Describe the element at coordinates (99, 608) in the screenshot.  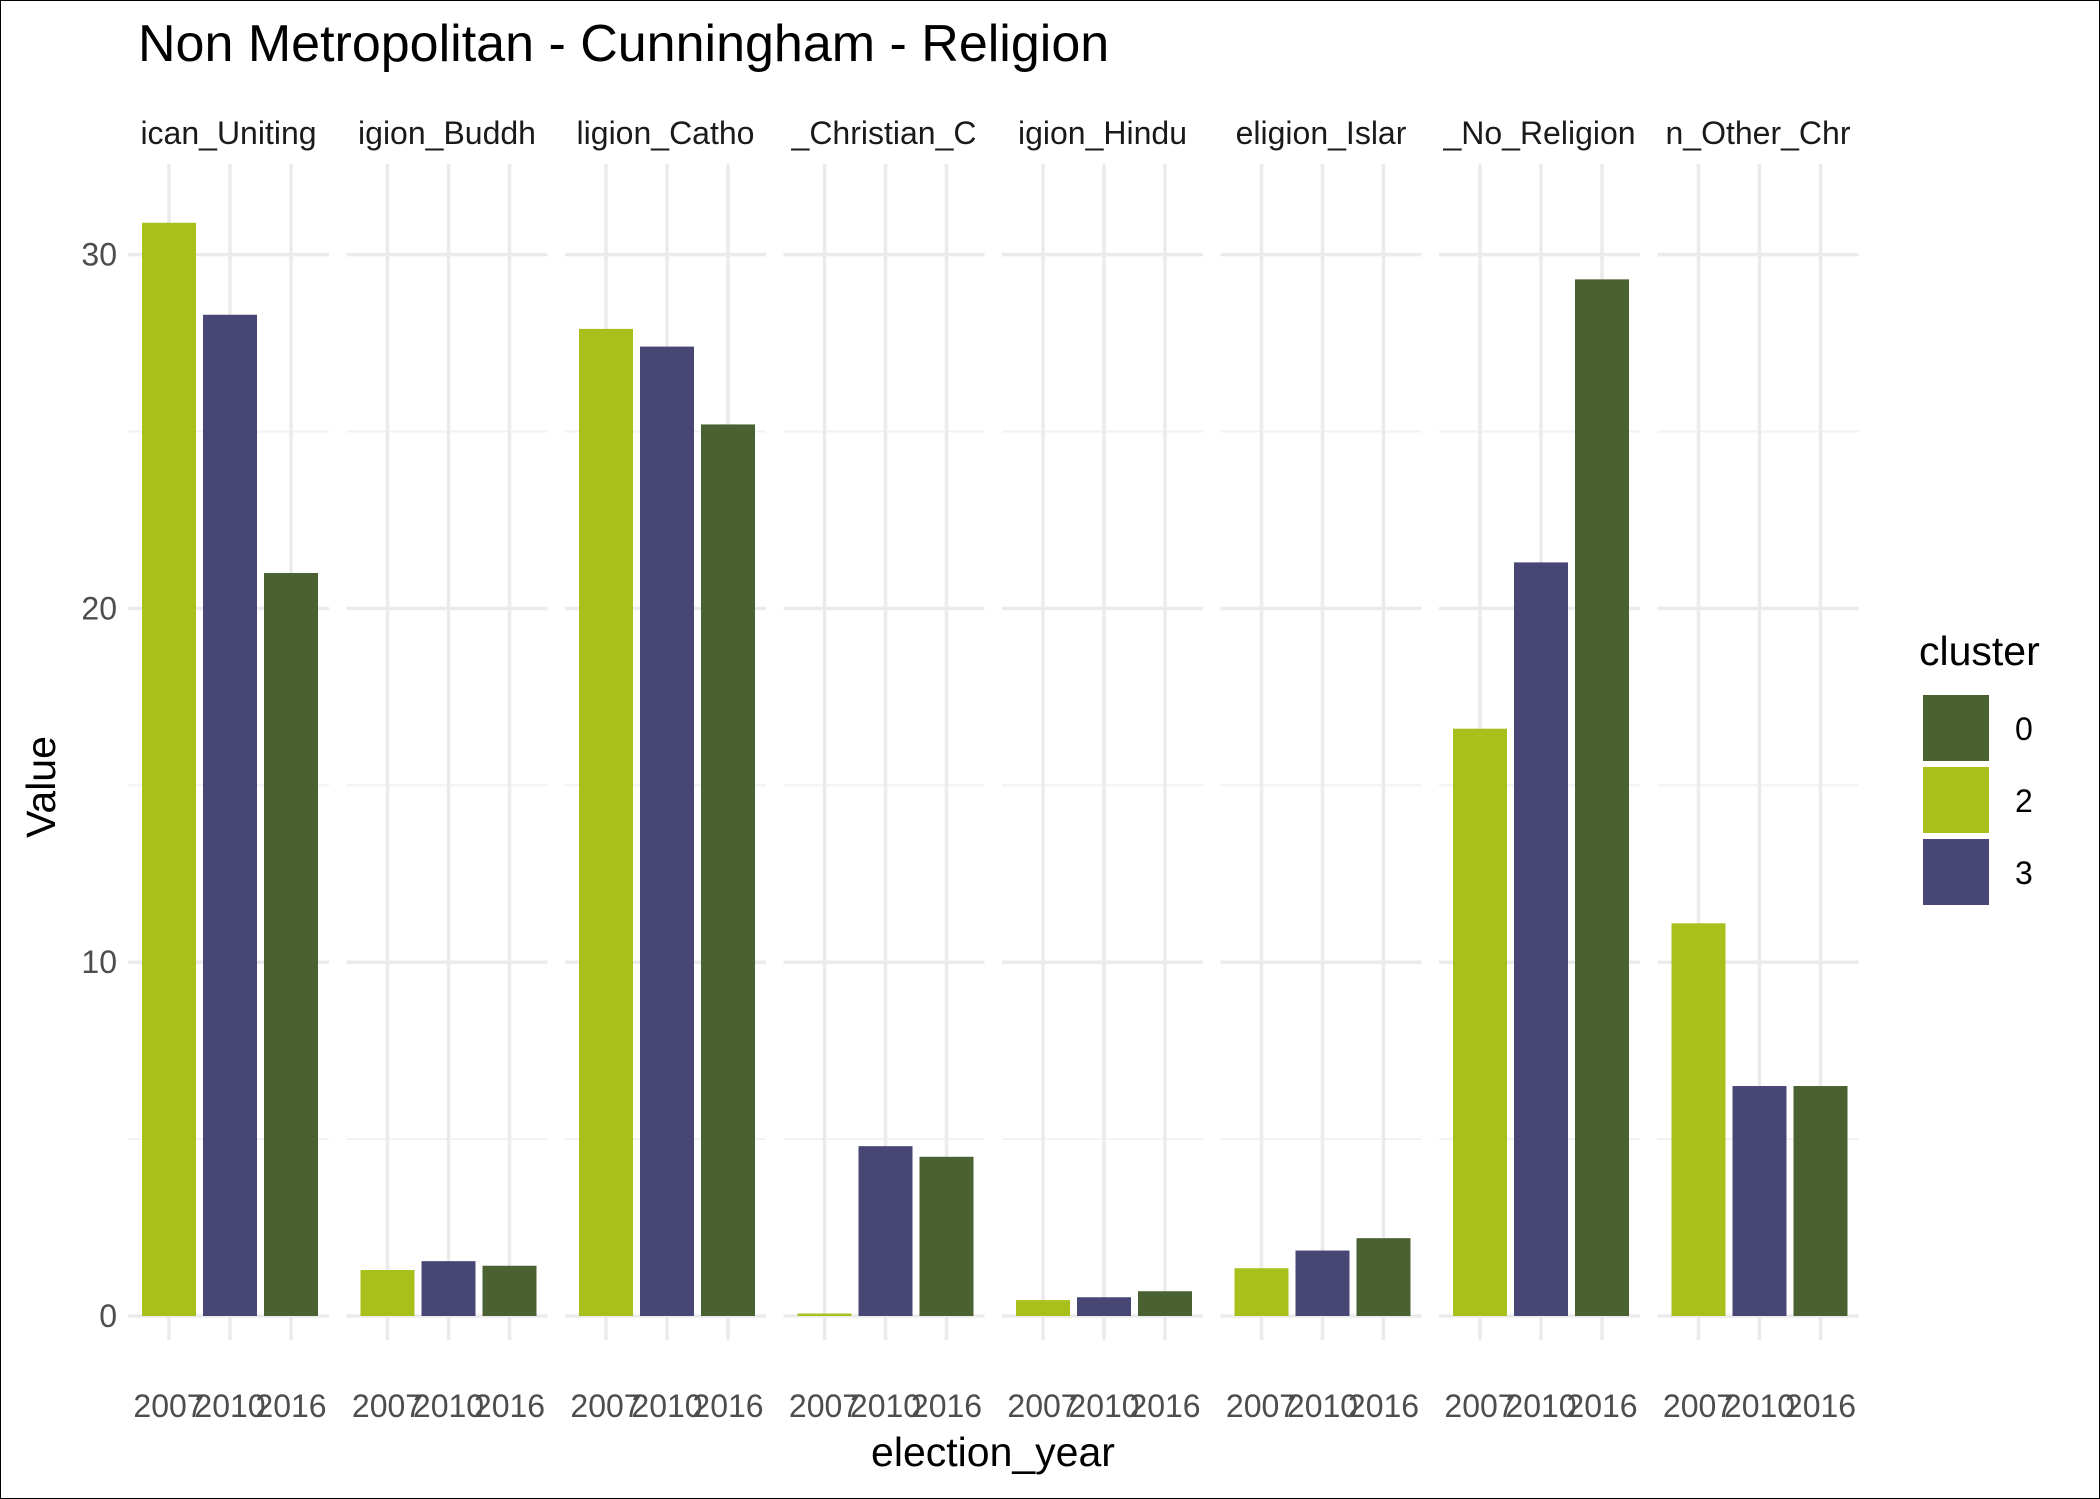
I see `y-tick-label: 20` at that location.